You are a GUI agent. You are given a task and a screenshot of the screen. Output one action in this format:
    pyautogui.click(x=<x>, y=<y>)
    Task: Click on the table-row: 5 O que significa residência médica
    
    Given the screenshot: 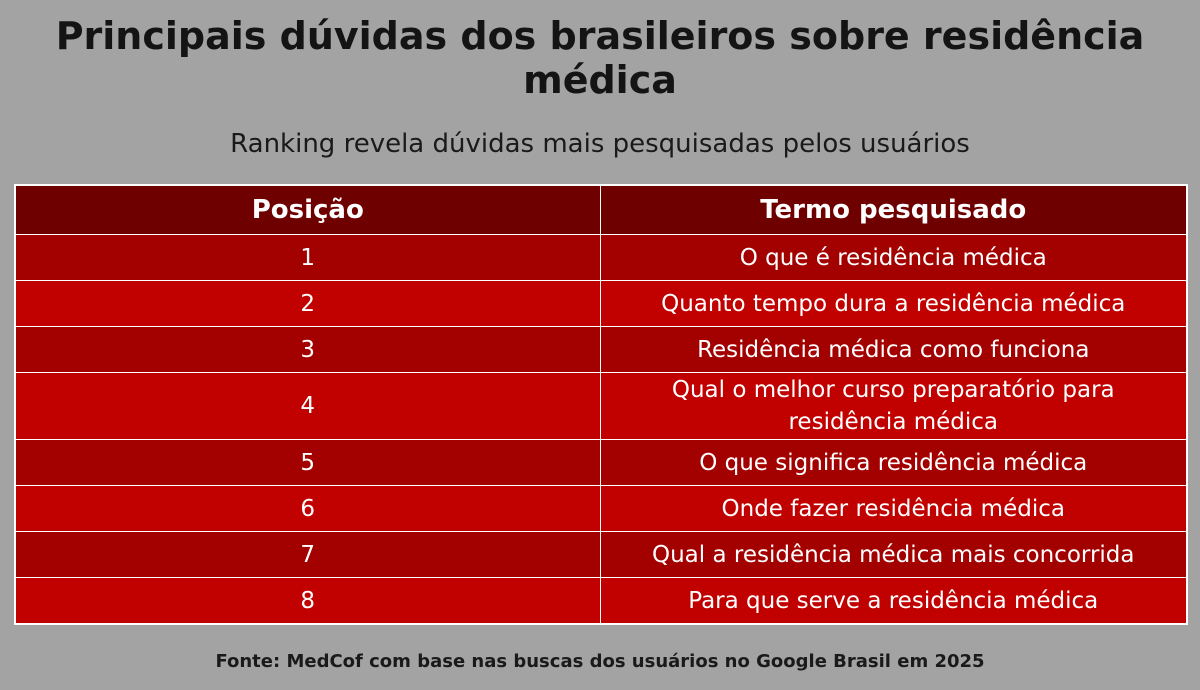 What is the action you would take?
    pyautogui.click(x=601, y=462)
    